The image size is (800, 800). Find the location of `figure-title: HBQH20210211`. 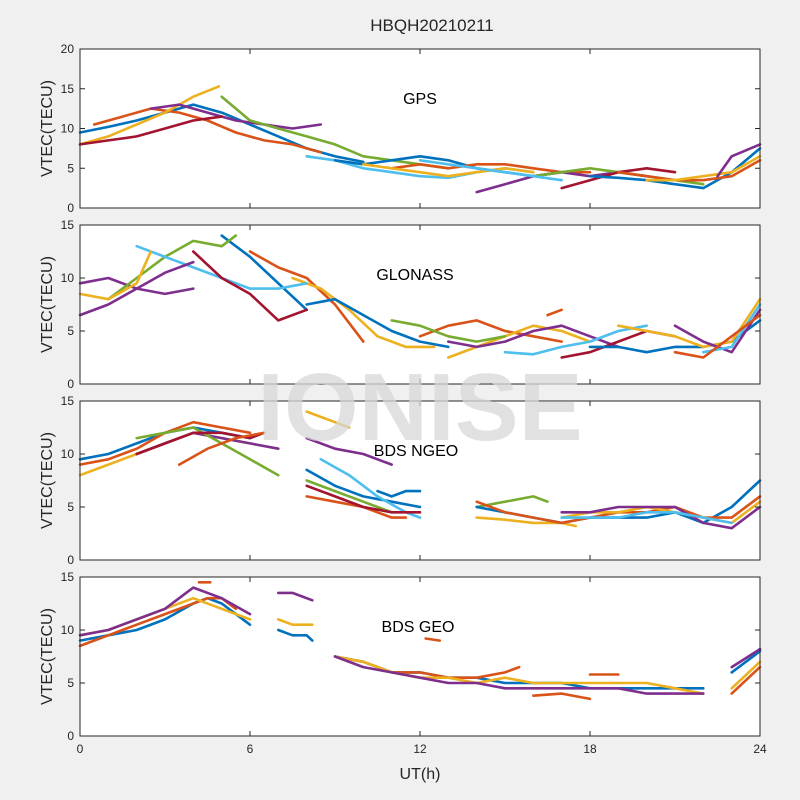

figure-title: HBQH20210211 is located at coordinates (432, 25).